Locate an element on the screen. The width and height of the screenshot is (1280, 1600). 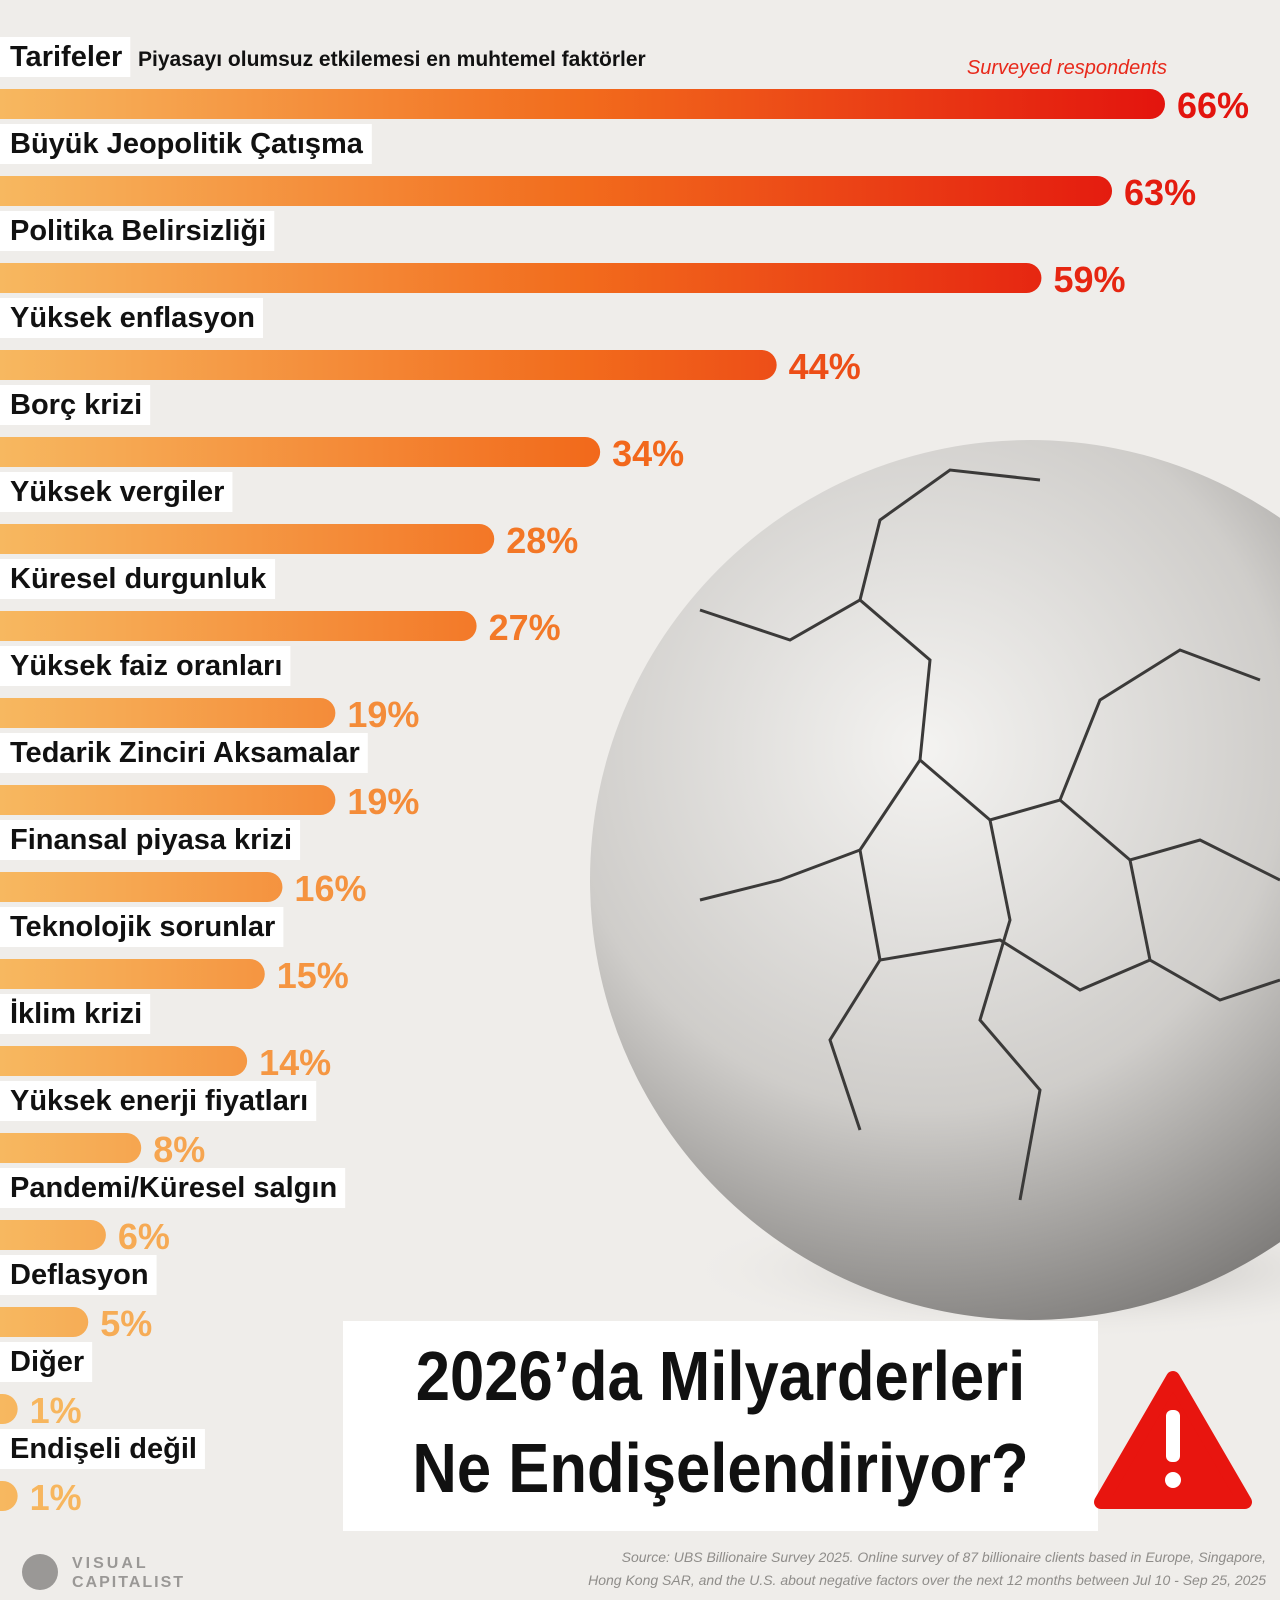
value-label: 15% is located at coordinates (313, 975).